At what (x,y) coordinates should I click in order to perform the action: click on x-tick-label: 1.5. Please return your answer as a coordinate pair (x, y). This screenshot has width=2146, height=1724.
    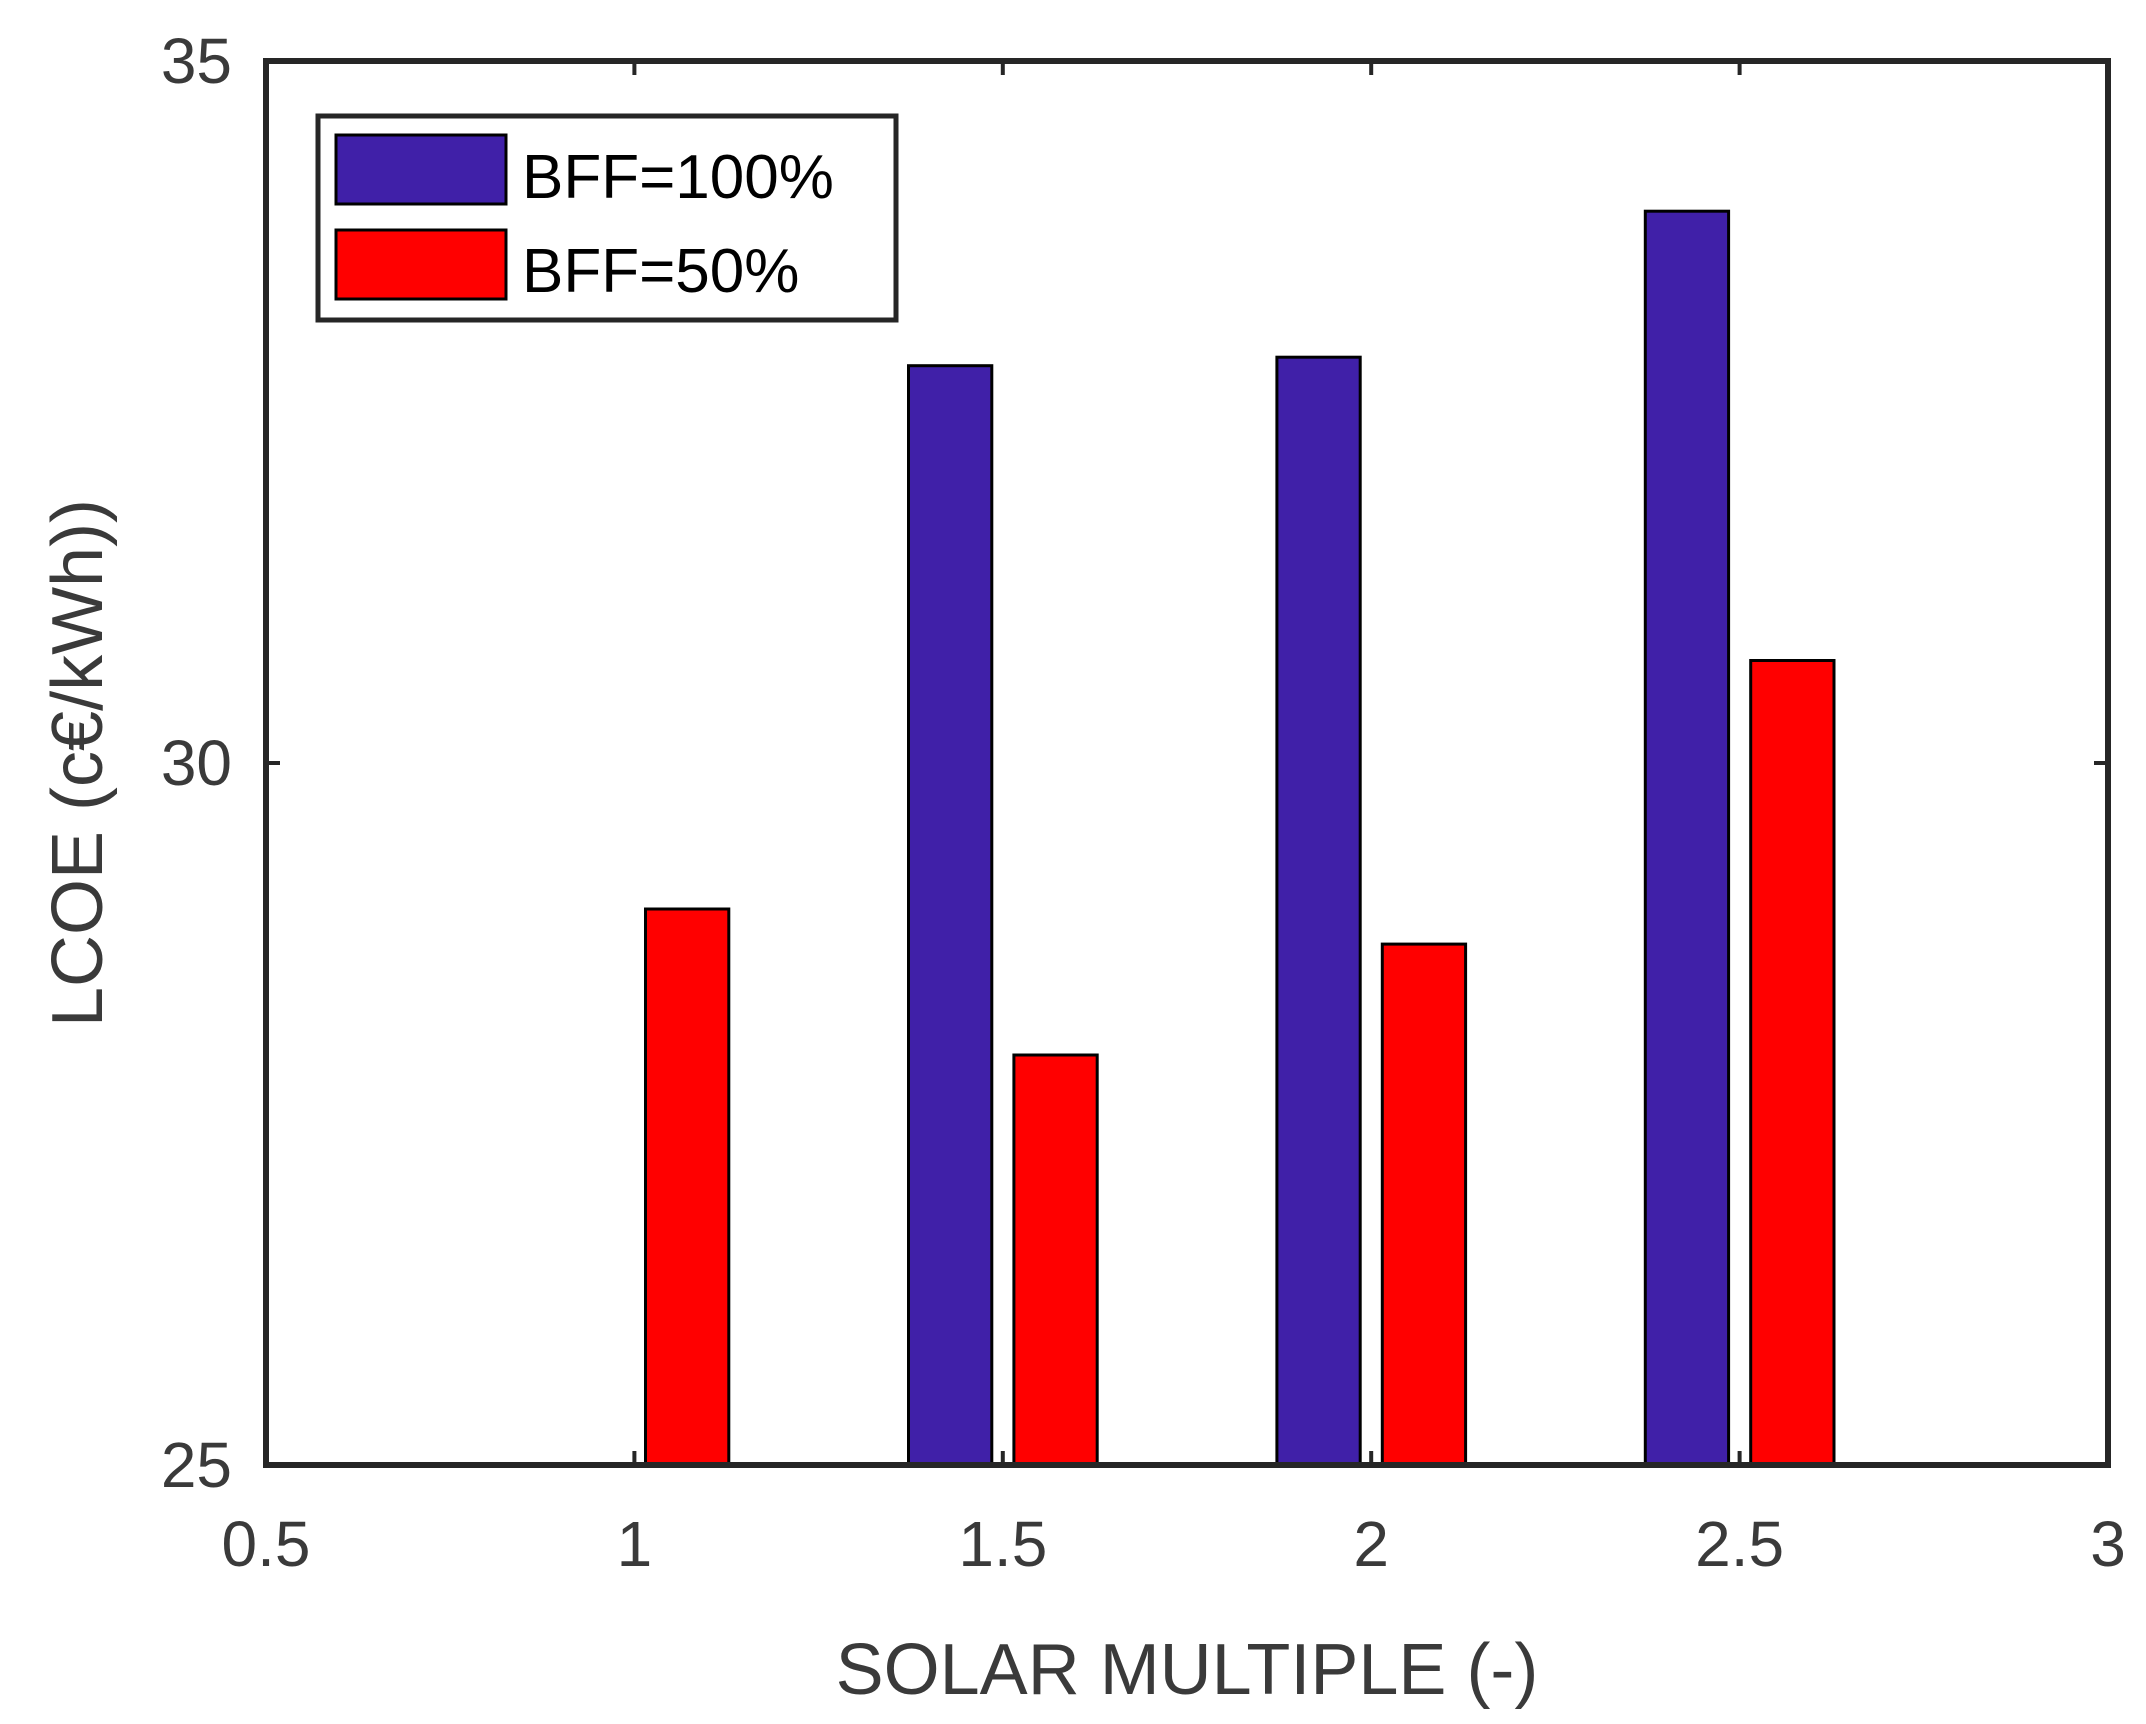
    Looking at the image, I should click on (1002, 1544).